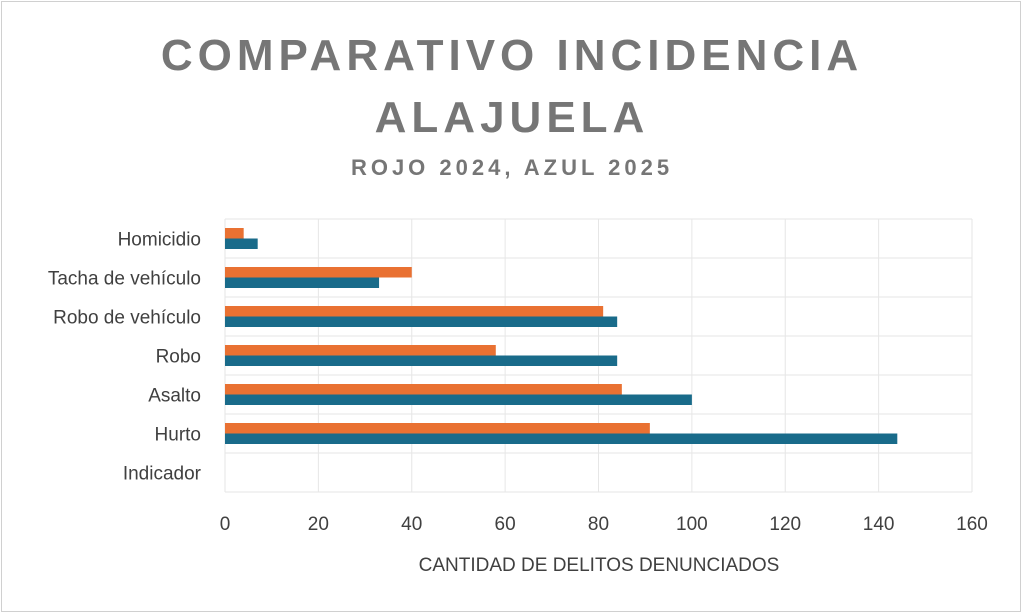 The height and width of the screenshot is (615, 1024). What do you see at coordinates (421, 360) in the screenshot?
I see `bar-2025-robo` at bounding box center [421, 360].